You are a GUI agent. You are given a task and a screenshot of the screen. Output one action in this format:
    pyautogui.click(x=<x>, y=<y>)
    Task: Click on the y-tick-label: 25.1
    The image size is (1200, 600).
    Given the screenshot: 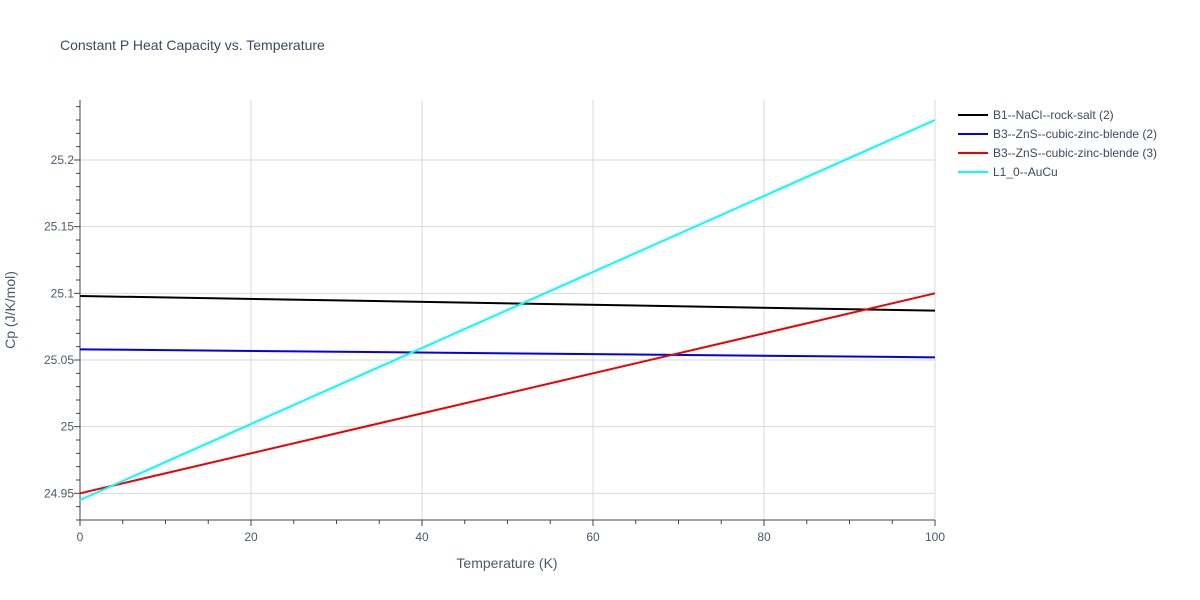 What is the action you would take?
    pyautogui.click(x=63, y=293)
    